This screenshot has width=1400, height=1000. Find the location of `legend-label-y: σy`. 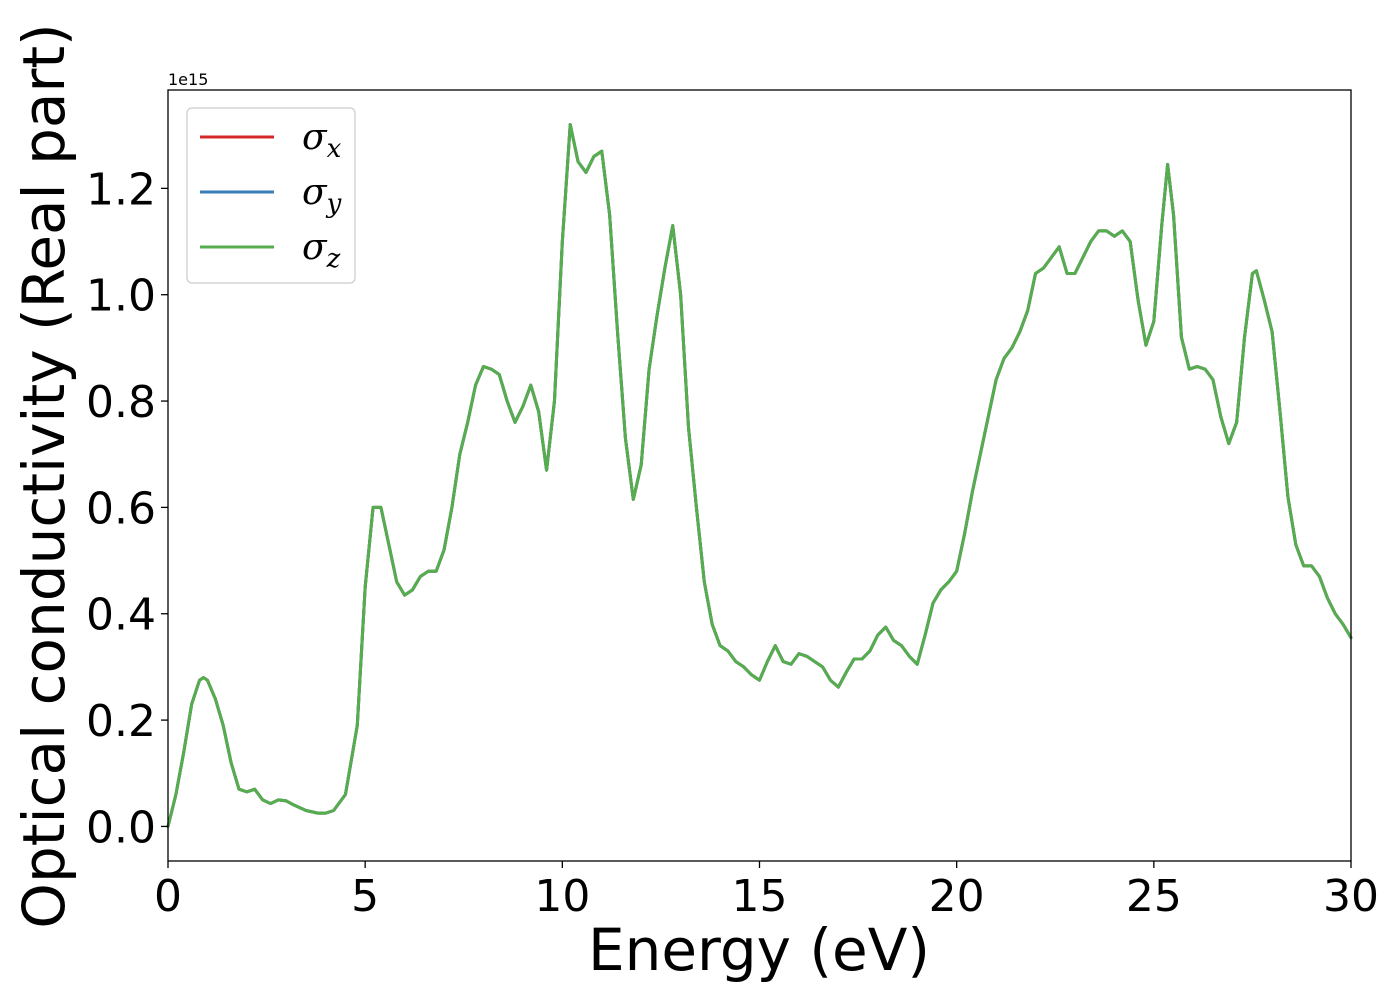

legend-label-y: σy is located at coordinates (322, 195).